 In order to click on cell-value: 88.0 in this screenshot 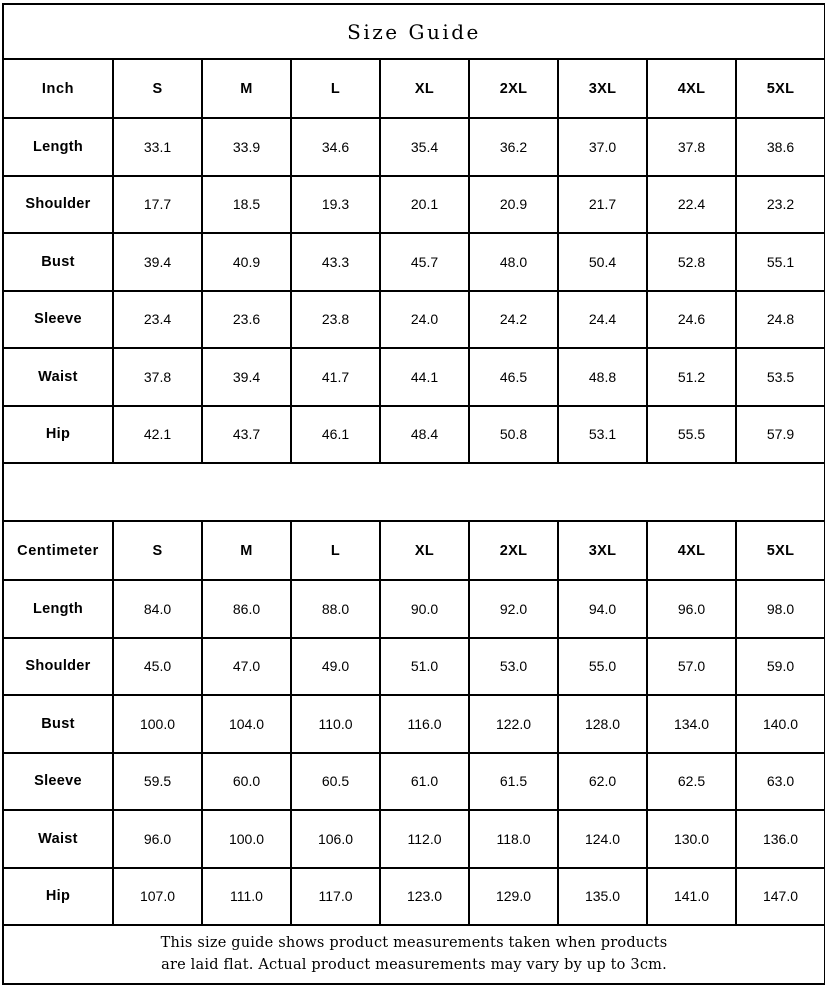, I will do `click(335, 609)`.